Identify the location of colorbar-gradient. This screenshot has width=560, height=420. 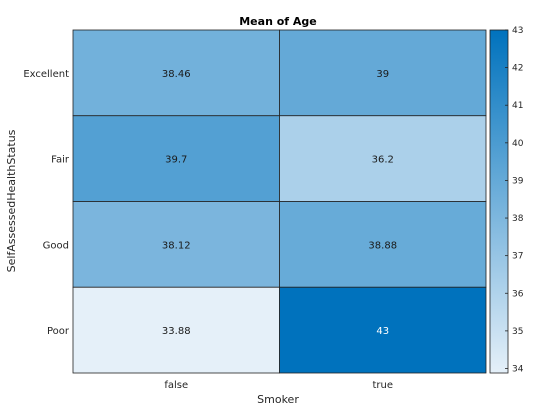
(499, 201).